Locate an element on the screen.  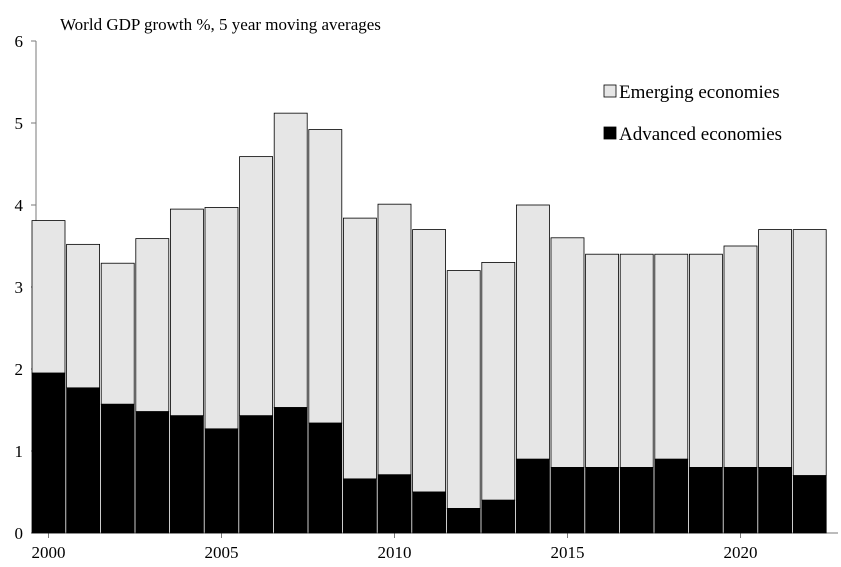
bar-advanced-2006 is located at coordinates (256, 474).